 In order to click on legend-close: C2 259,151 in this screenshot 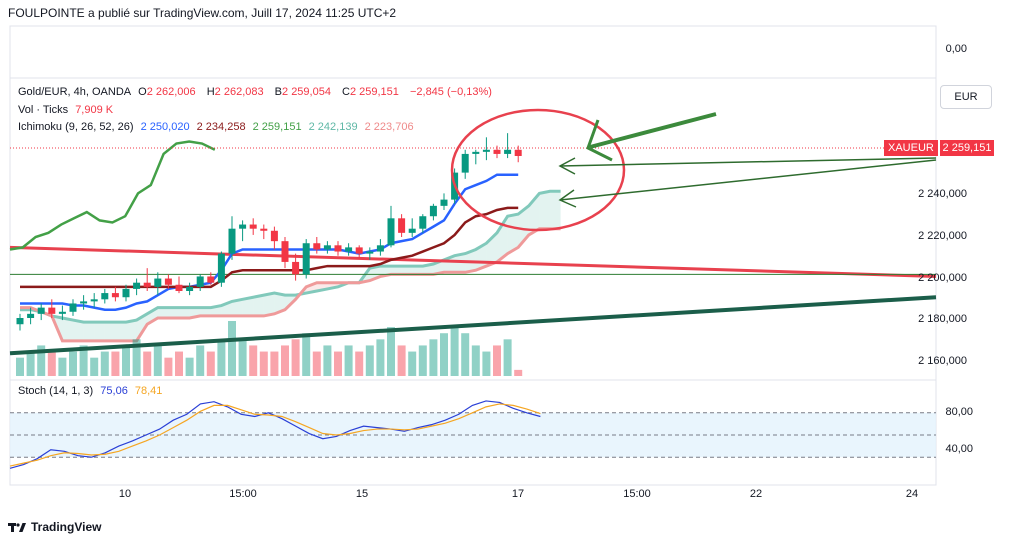, I will do `click(370, 92)`.